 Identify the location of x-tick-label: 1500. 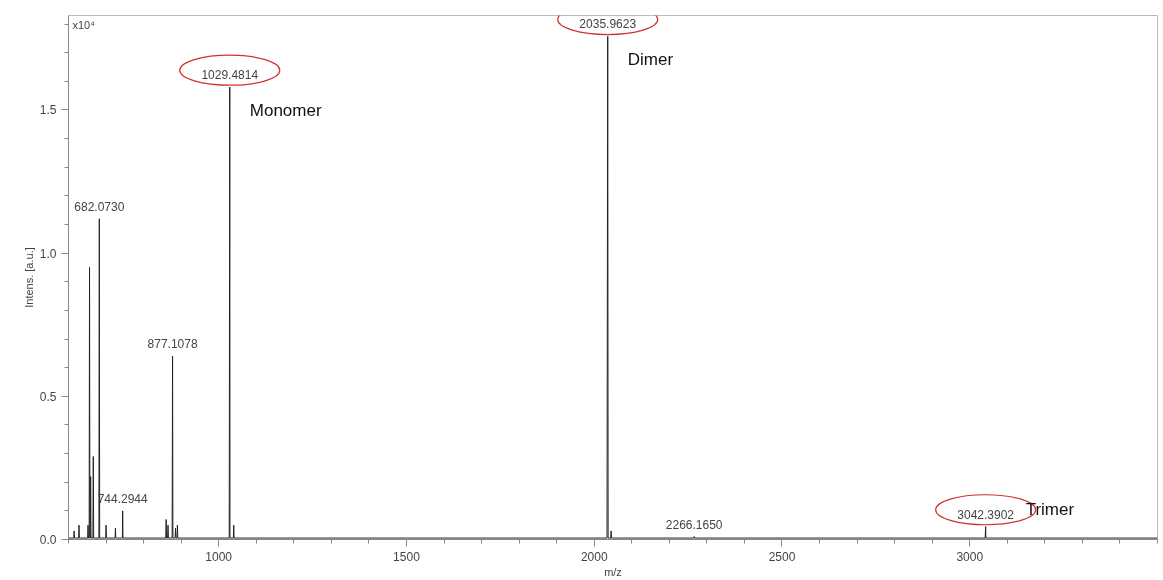
(407, 556).